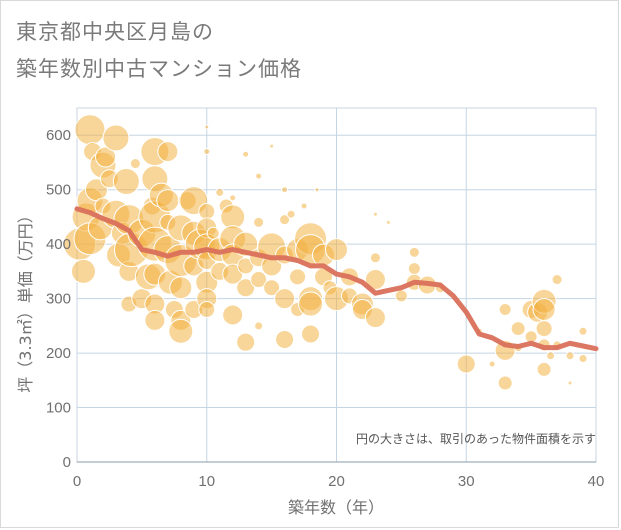 The height and width of the screenshot is (530, 621). Describe the element at coordinates (476, 438) in the screenshot. I see `size-note: 円の大きさは、取引のあった物件面積を示す` at that location.